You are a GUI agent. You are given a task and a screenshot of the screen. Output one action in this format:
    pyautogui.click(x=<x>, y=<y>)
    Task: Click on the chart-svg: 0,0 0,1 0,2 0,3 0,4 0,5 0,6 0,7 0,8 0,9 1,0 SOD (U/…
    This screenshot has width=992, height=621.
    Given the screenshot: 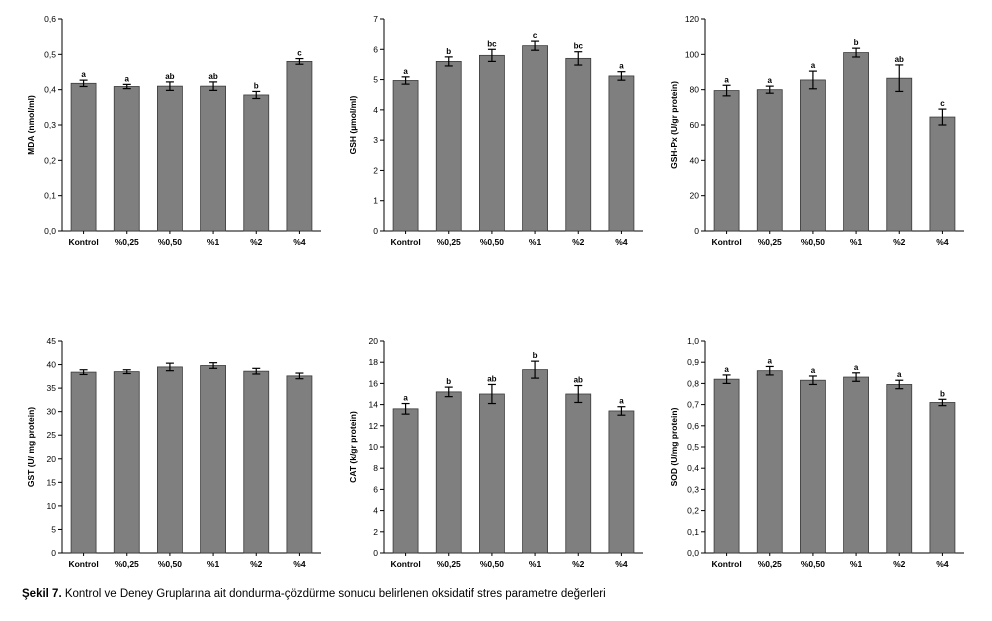 What is the action you would take?
    pyautogui.click(x=816, y=452)
    